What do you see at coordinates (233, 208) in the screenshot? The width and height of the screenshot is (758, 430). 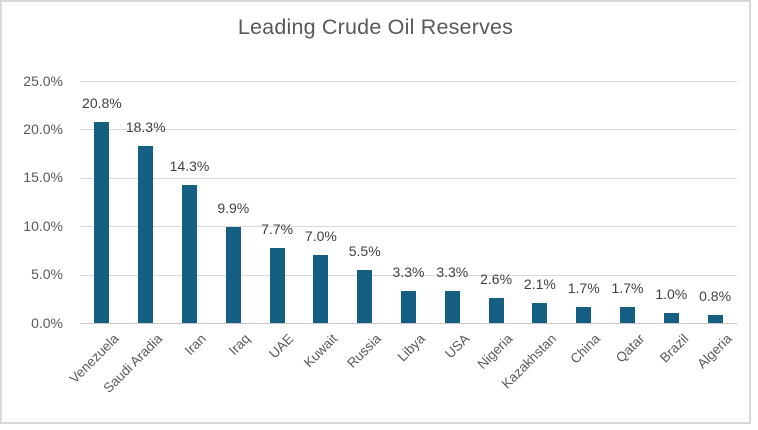 I see `data-label: 9.9%` at bounding box center [233, 208].